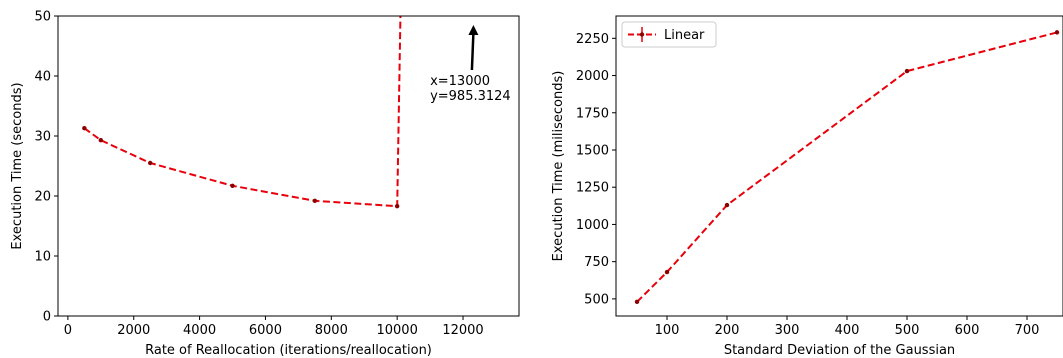 This screenshot has width=1063, height=358. What do you see at coordinates (907, 330) in the screenshot?
I see `x-tick-label: 500` at bounding box center [907, 330].